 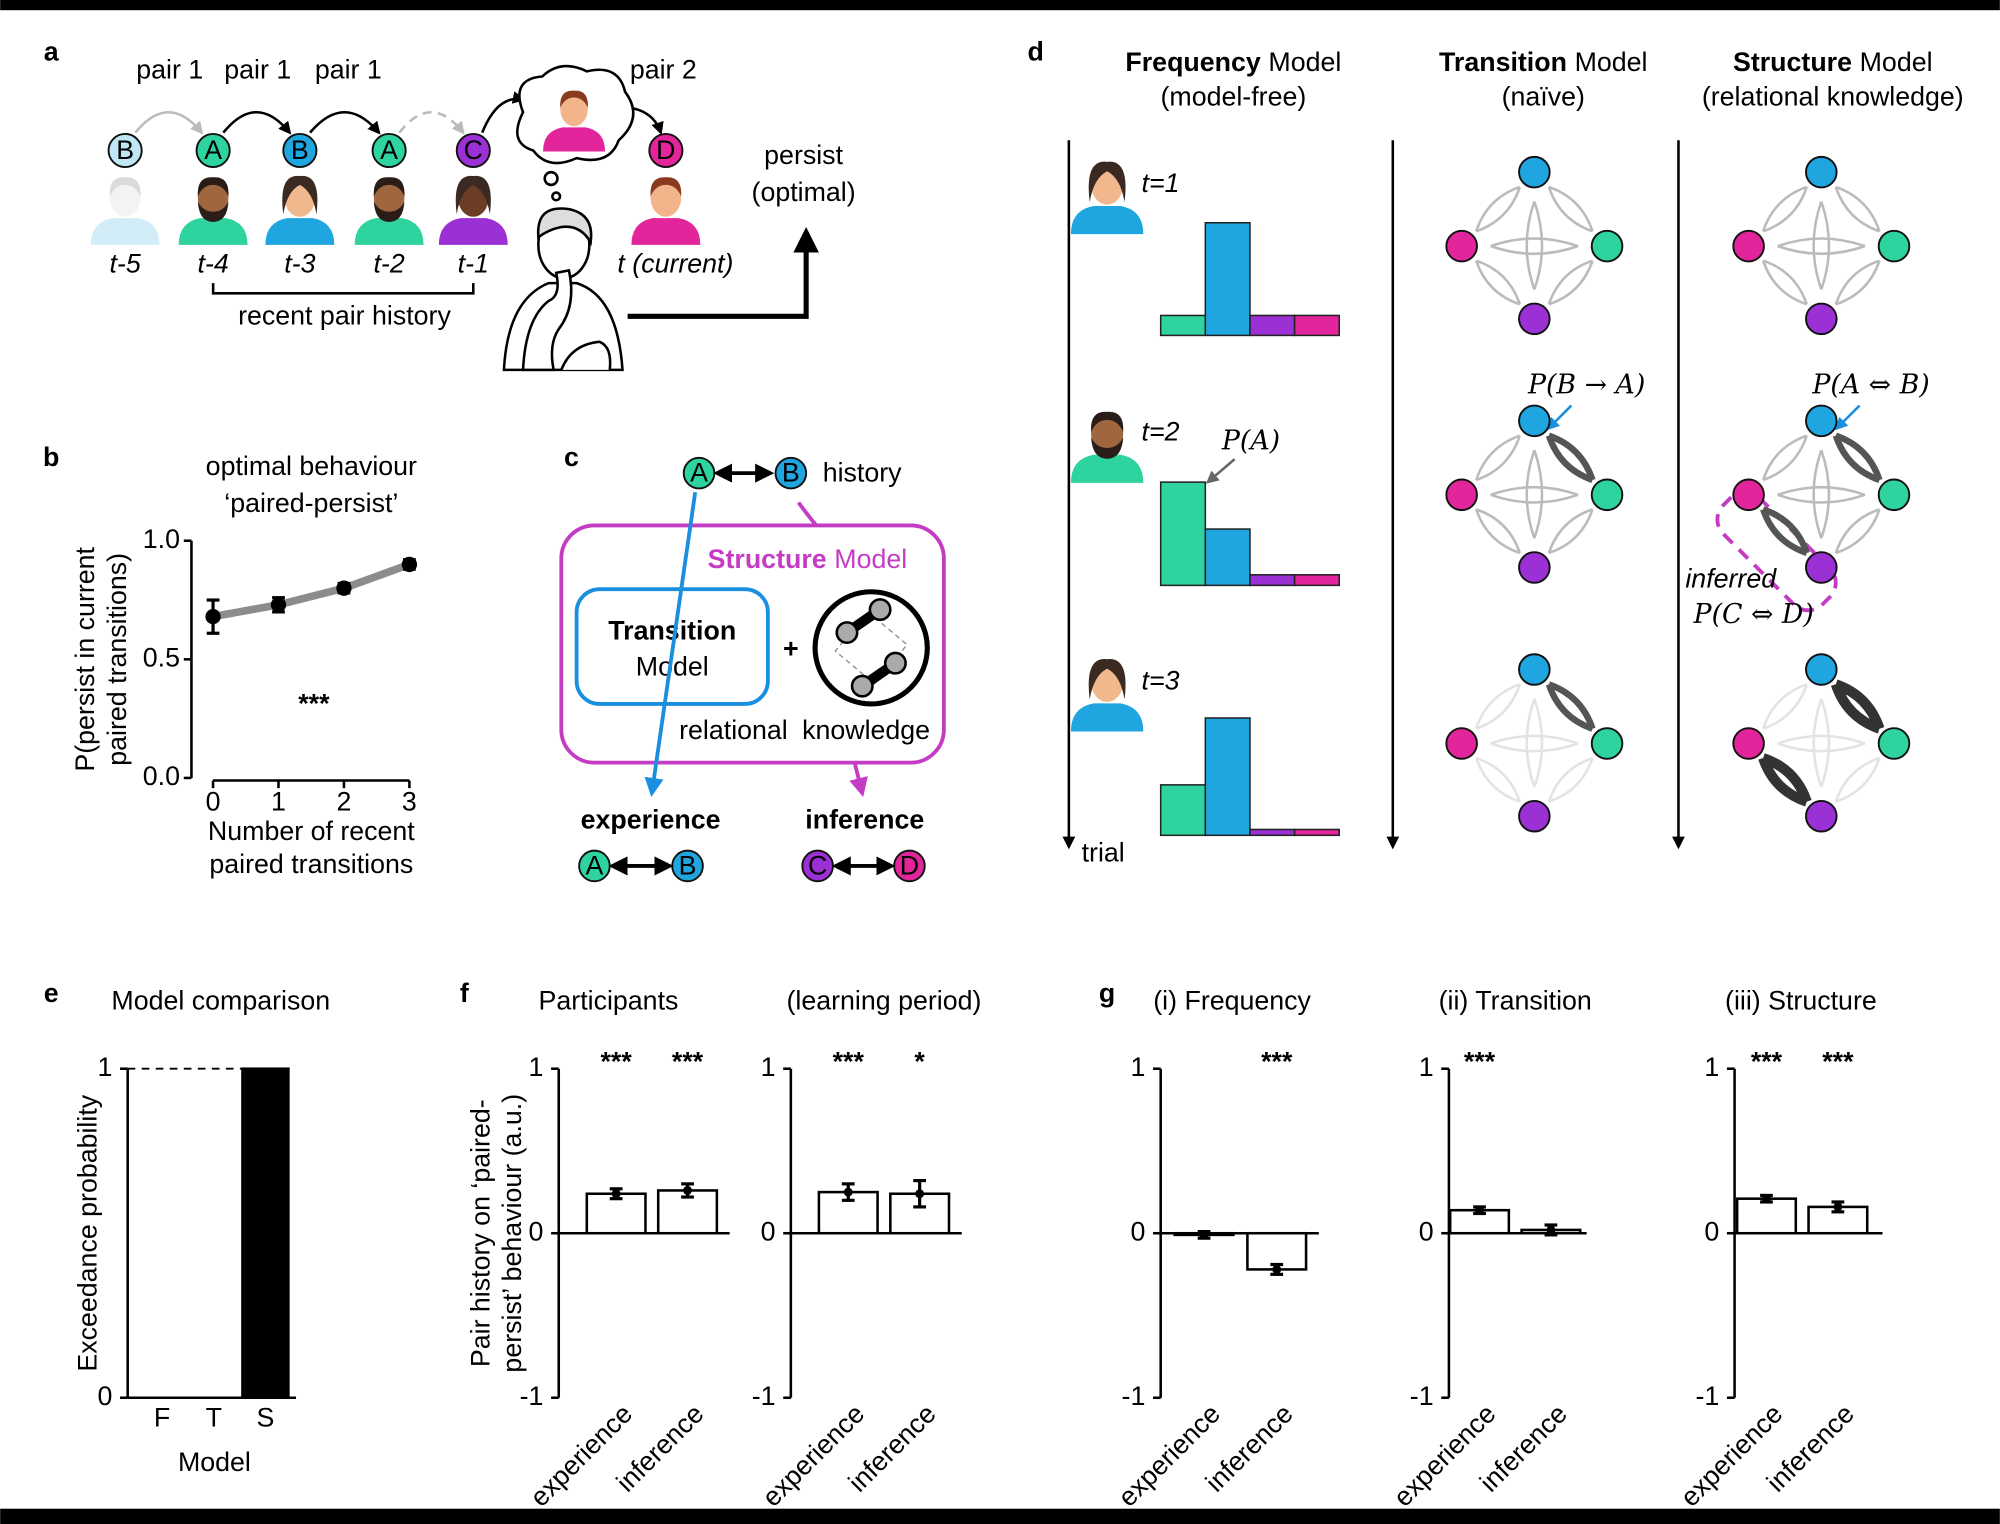 I want to click on annotation: P(B → A), so click(x=1586, y=384).